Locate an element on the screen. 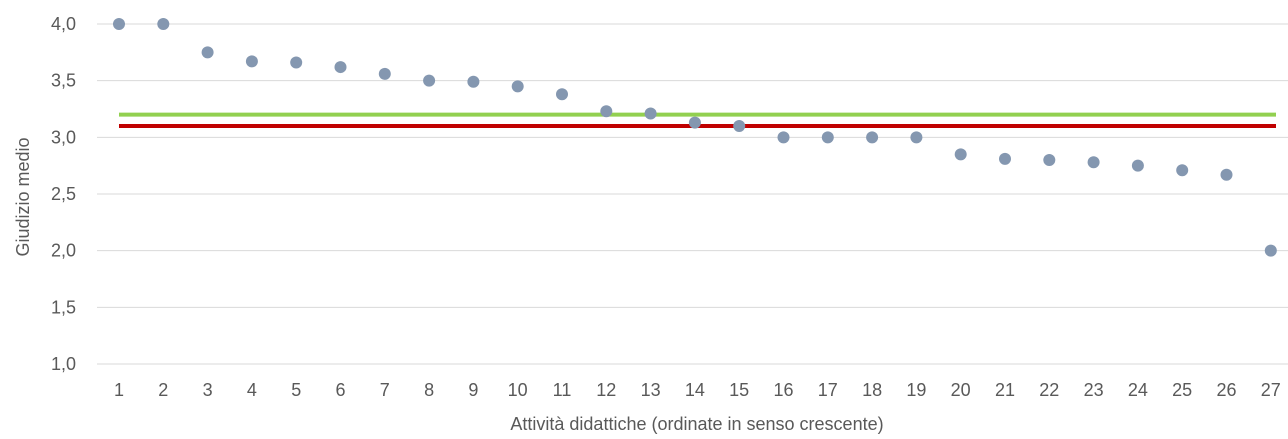 This screenshot has width=1288, height=439. x-tick-label: 8 is located at coordinates (429, 390).